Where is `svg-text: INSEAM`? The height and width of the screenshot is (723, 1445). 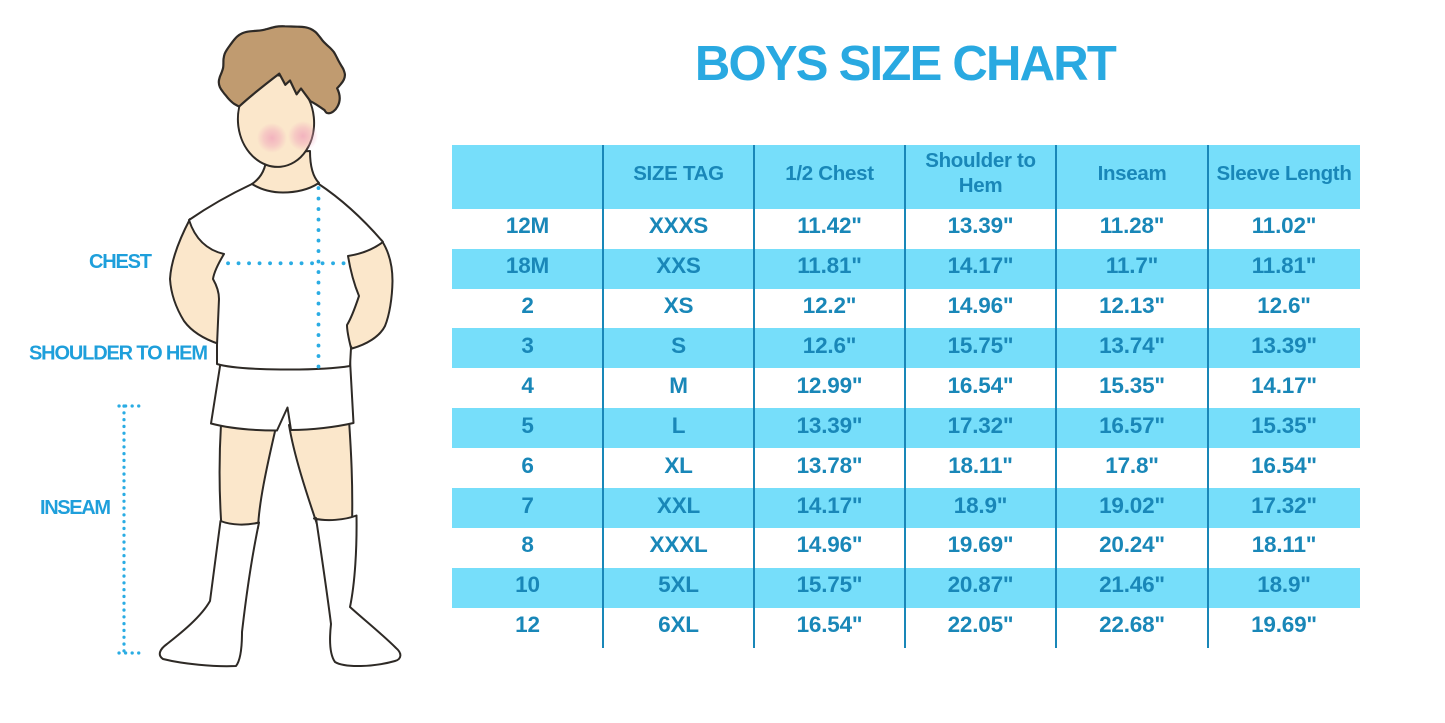
svg-text: INSEAM is located at coordinates (75, 508).